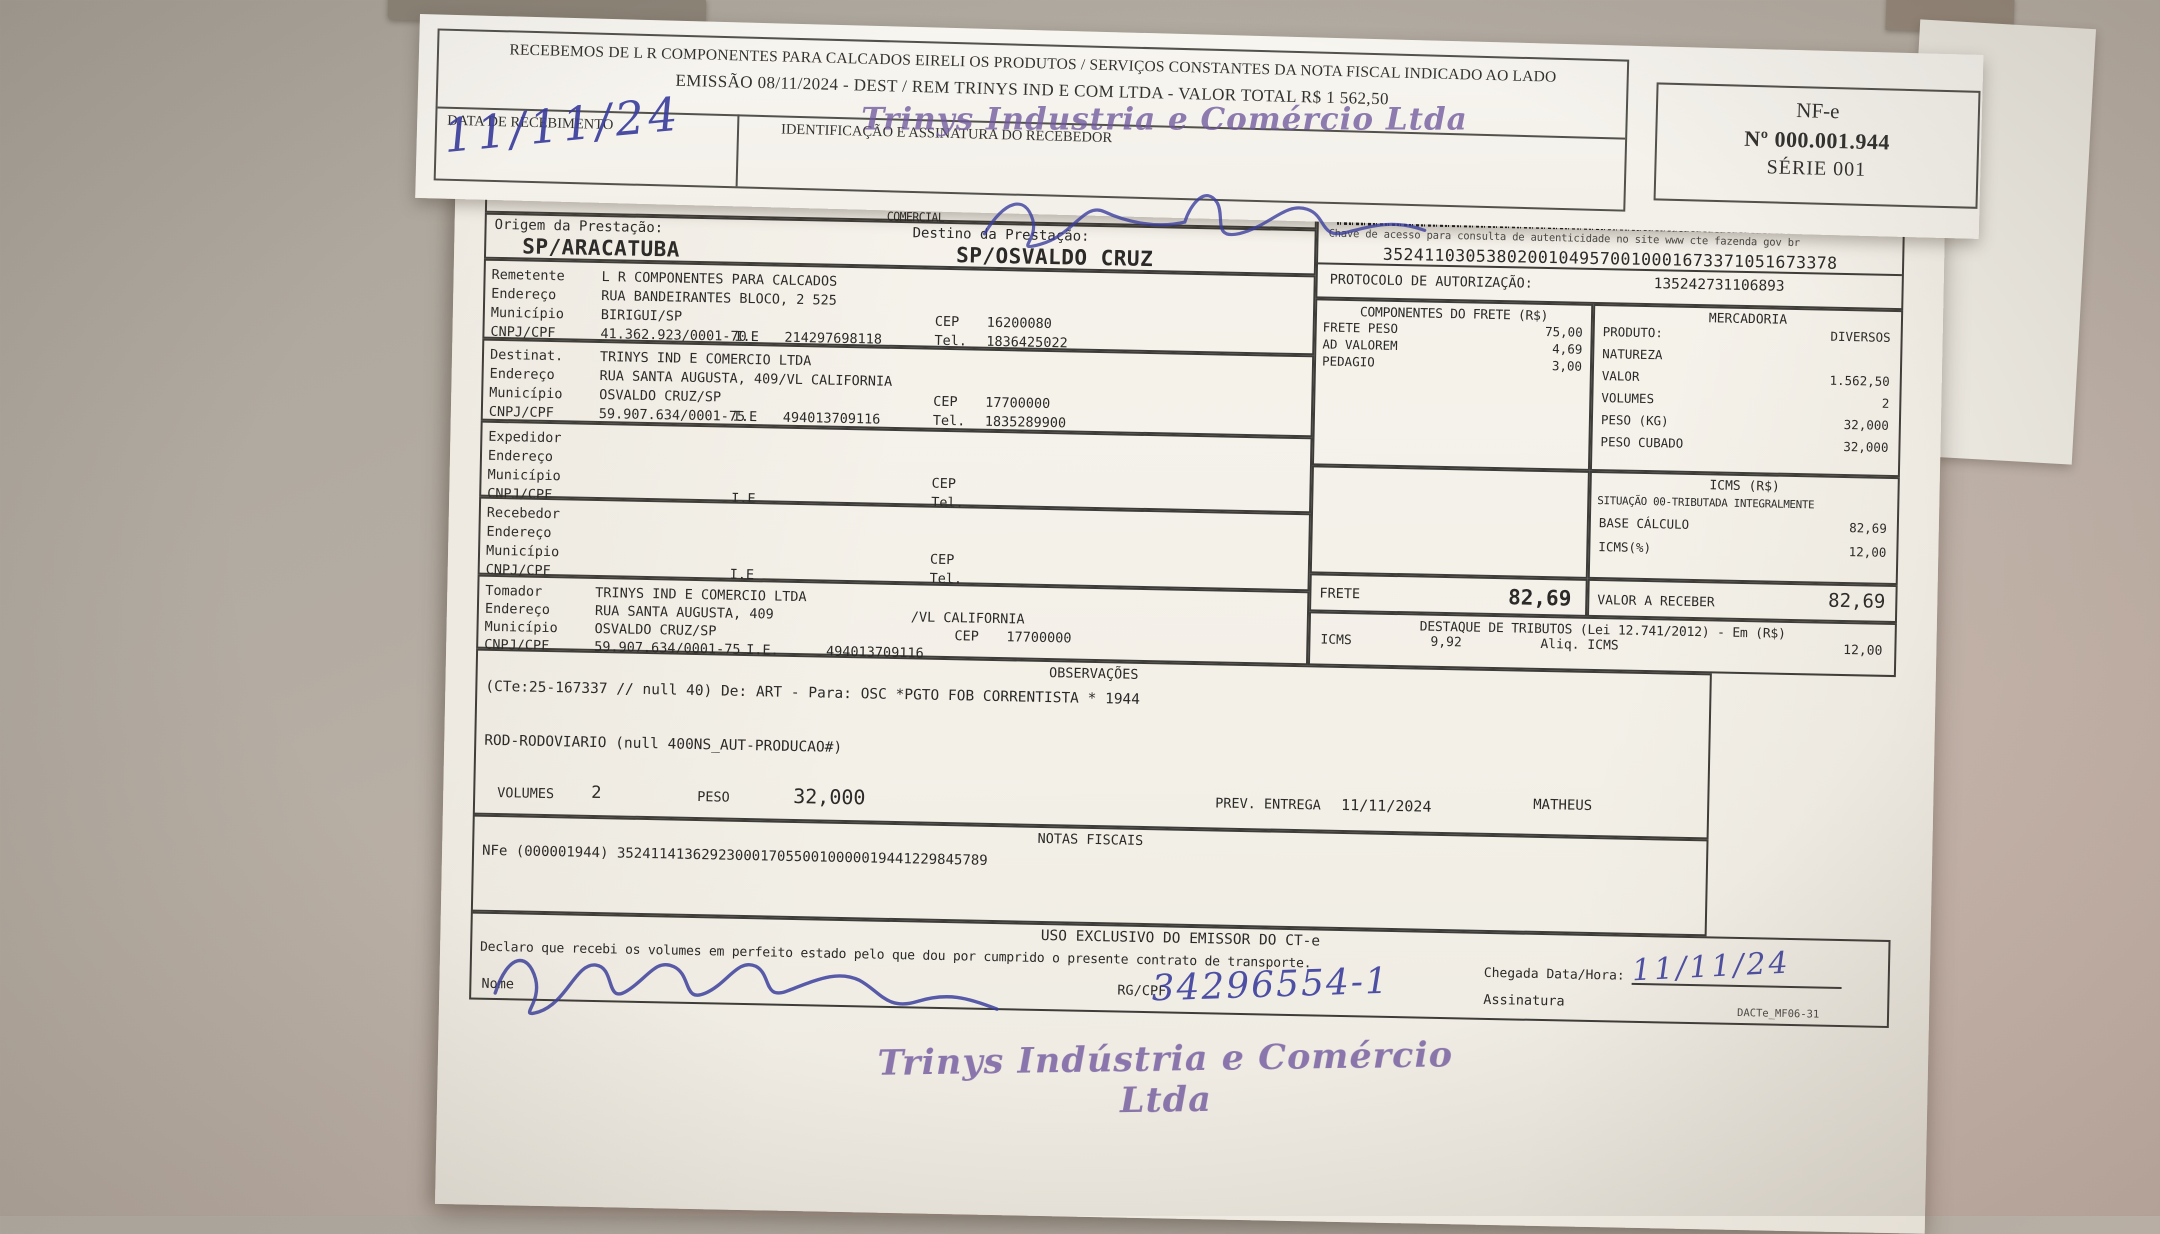 Image resolution: width=2160 pixels, height=1234 pixels. Describe the element at coordinates (719, 298) in the screenshot. I see `endereco-value: RUA BANDEIRANTES BLOCO, 2 525` at that location.